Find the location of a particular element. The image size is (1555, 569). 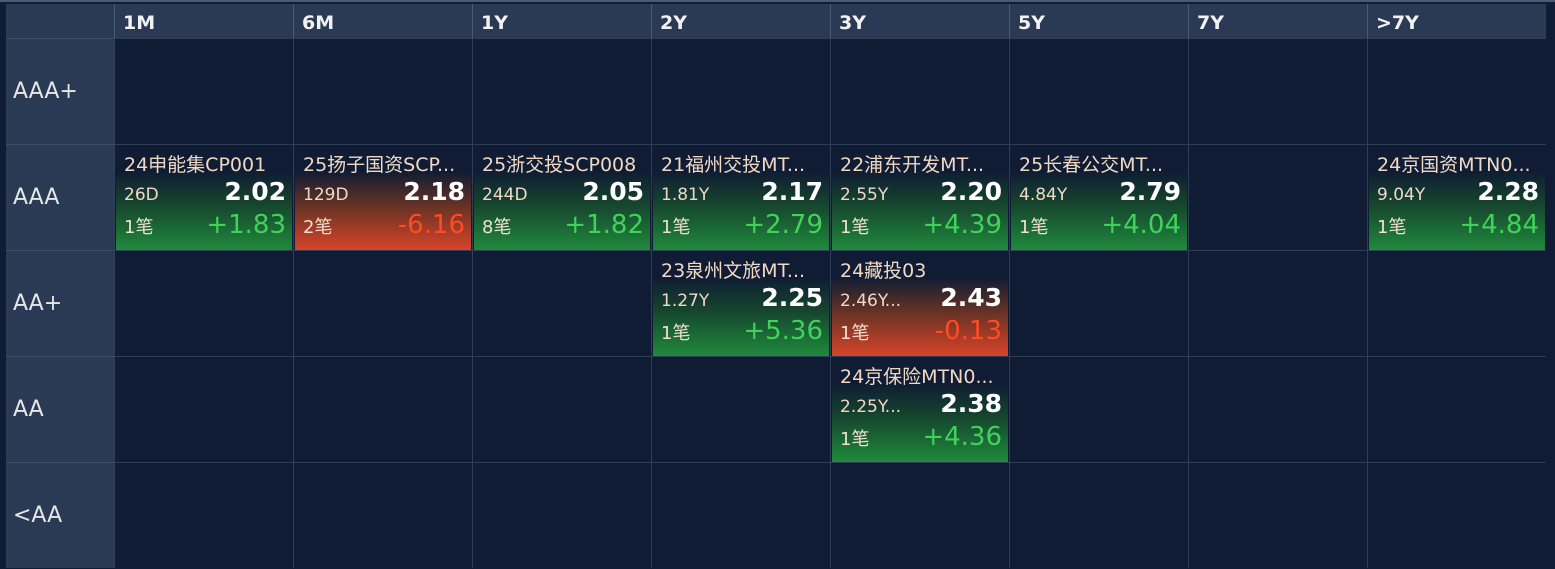

bond-card-row: 8笔 +1.82 is located at coordinates (563, 226).